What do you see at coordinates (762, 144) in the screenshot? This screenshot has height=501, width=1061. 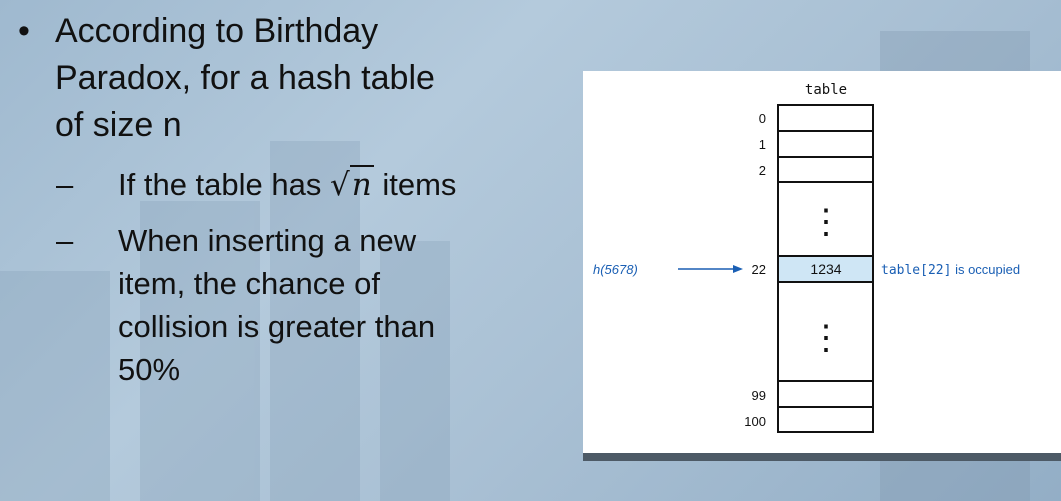 I see `index-1: 1` at bounding box center [762, 144].